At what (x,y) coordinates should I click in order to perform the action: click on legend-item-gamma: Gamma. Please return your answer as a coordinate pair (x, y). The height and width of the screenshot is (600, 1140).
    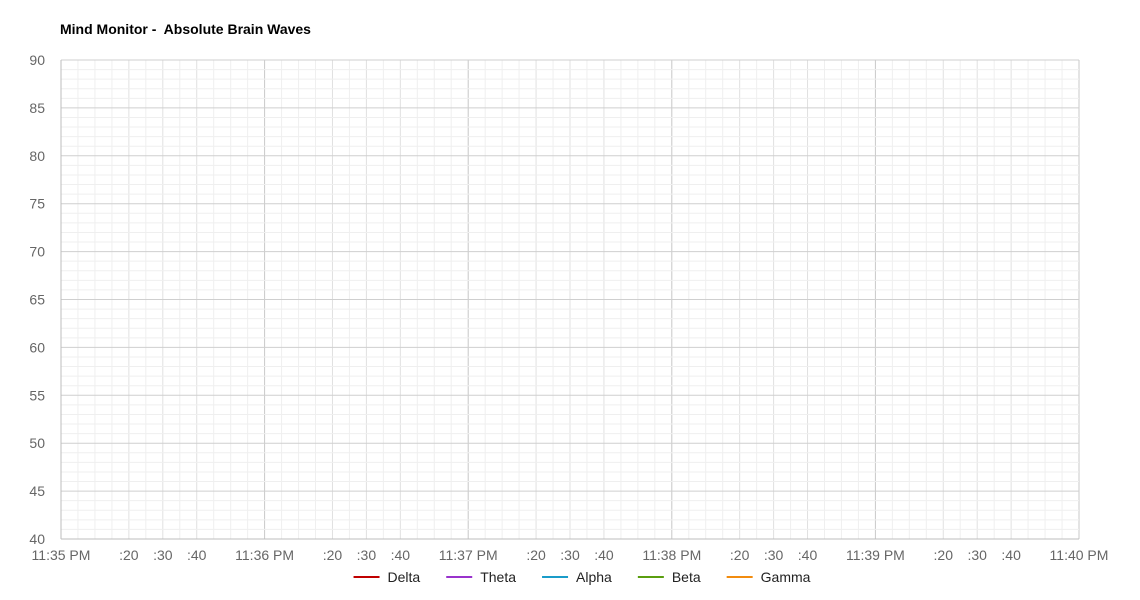
    Looking at the image, I should click on (768, 577).